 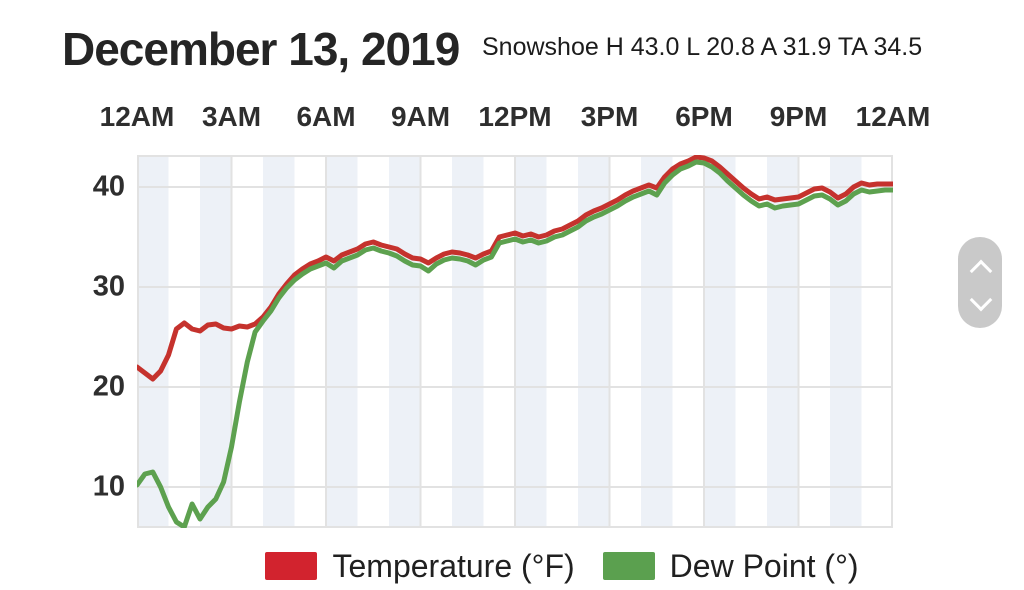 What do you see at coordinates (981, 300) in the screenshot?
I see `chevron-down-icon` at bounding box center [981, 300].